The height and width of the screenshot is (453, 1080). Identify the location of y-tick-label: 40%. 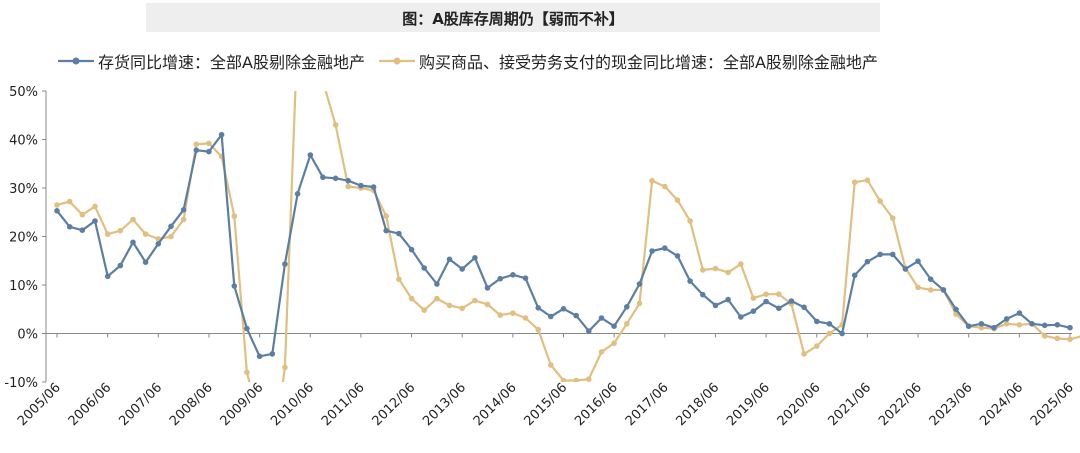
(23, 141).